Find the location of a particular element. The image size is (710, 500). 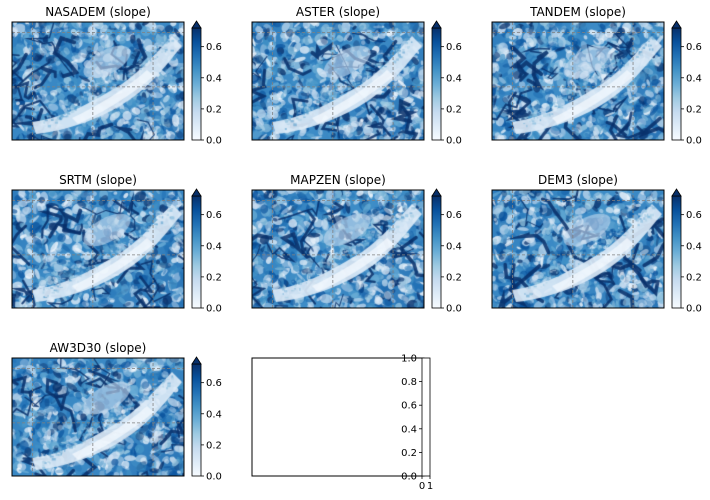

subplot-title: MAPZEN (slope) is located at coordinates (338, 180).